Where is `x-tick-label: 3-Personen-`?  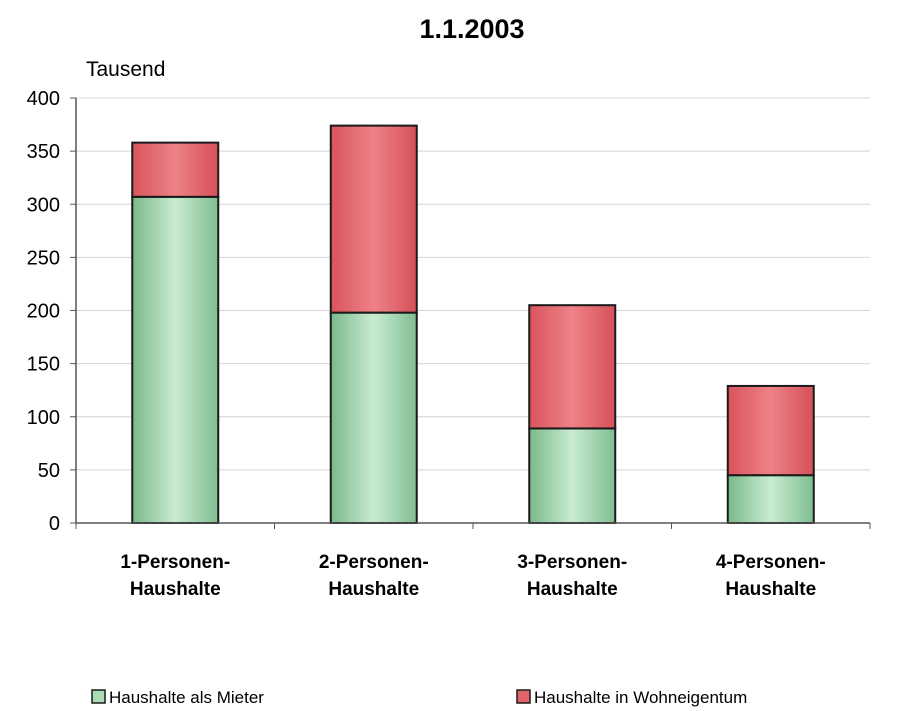
x-tick-label: 3-Personen- is located at coordinates (572, 562).